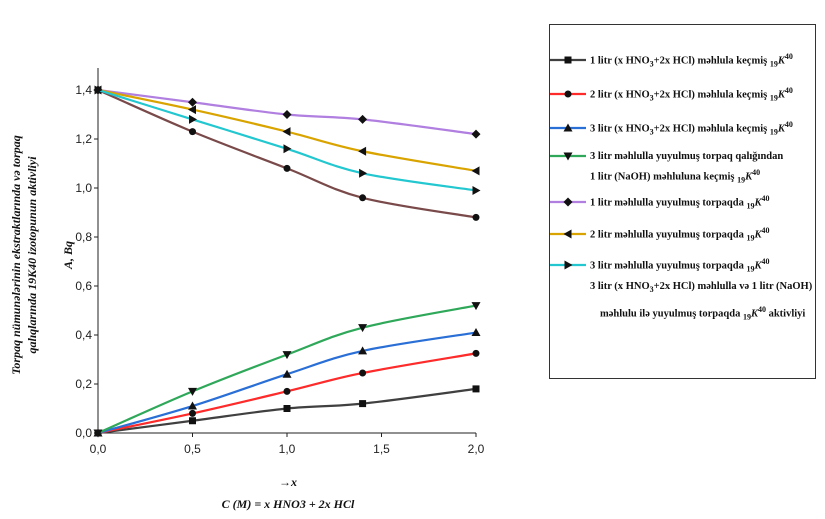 This screenshot has height=519, width=825. I want to click on y-tick-label: 0,0, so click(83, 433).